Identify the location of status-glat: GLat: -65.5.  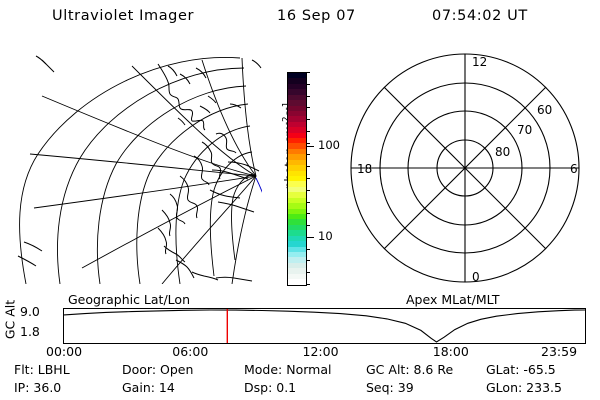
(521, 369).